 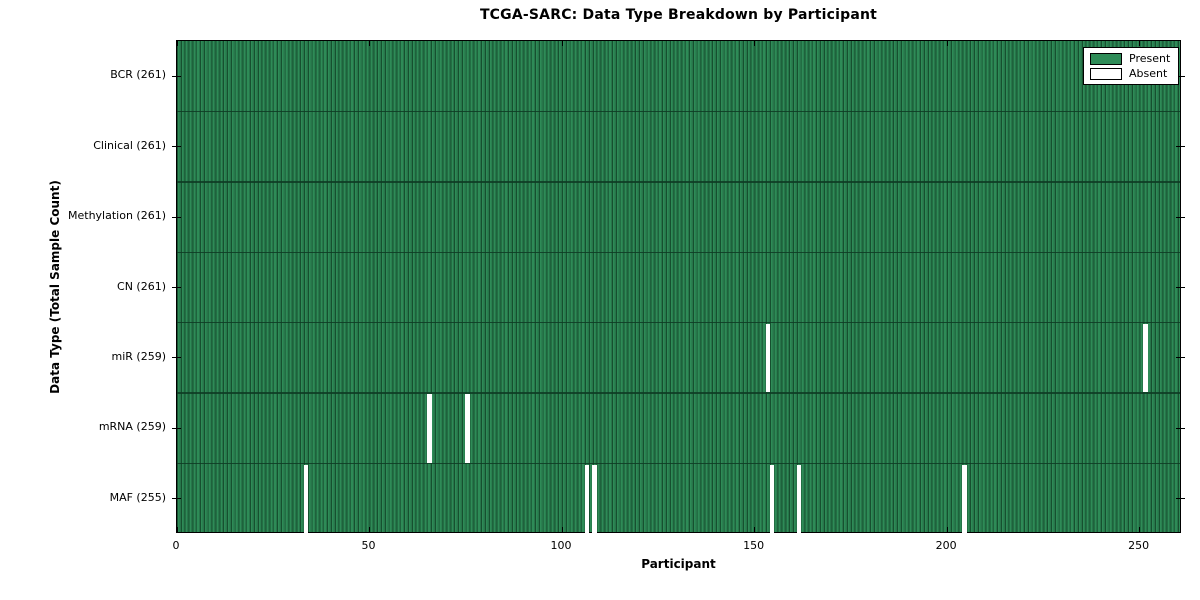 I want to click on legend: Present Absent, so click(x=1131, y=66).